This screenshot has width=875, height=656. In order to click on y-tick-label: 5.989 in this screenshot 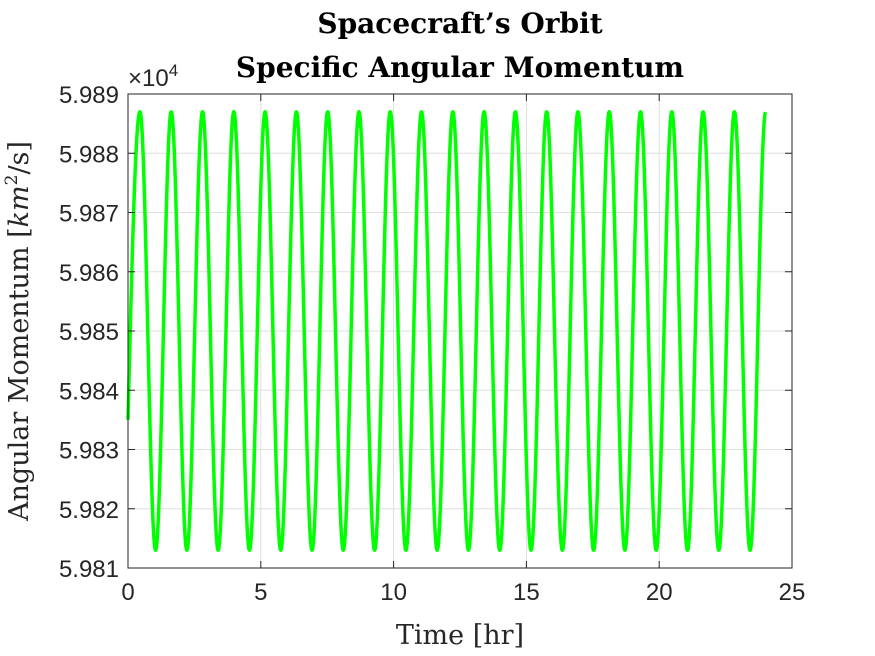, I will do `click(89, 95)`.